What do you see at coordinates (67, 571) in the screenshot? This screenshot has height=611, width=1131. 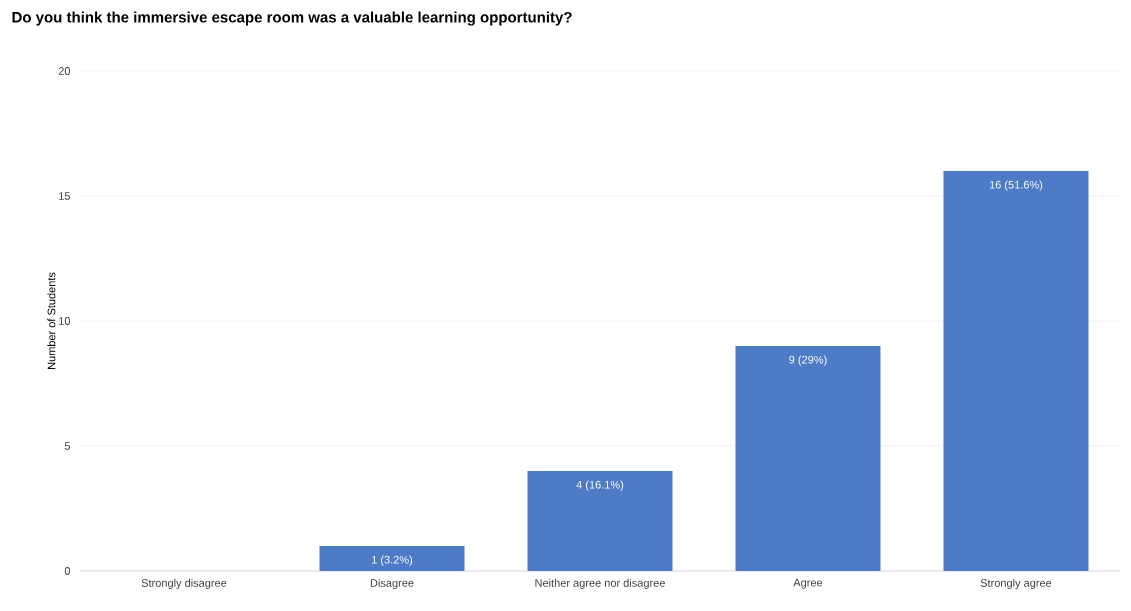 I see `y-tick-label: 0` at bounding box center [67, 571].